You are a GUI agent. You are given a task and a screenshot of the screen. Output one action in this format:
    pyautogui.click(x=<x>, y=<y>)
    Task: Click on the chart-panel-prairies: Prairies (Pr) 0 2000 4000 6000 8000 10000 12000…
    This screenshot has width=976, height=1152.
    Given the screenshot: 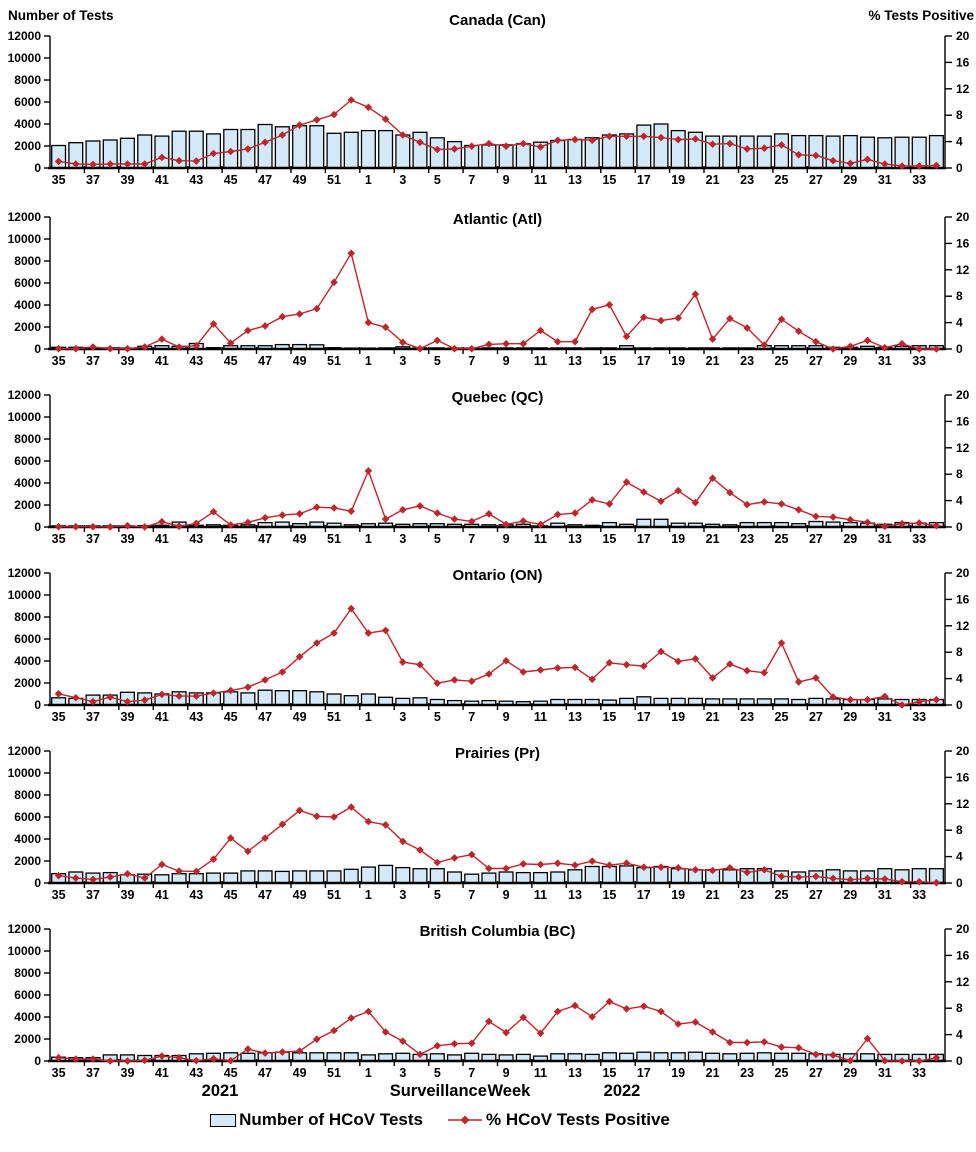 What is the action you would take?
    pyautogui.click(x=489, y=823)
    